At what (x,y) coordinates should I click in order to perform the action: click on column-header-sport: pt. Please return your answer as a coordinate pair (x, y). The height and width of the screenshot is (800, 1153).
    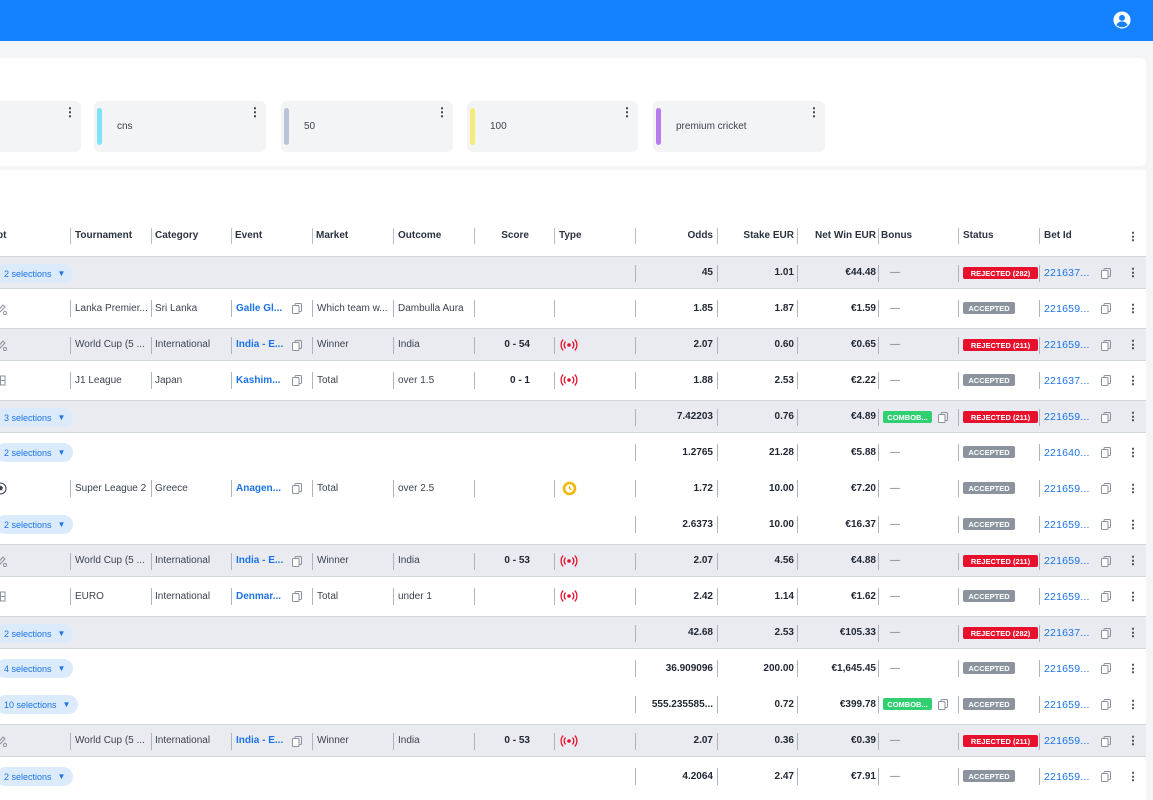
    Looking at the image, I should click on (3, 235).